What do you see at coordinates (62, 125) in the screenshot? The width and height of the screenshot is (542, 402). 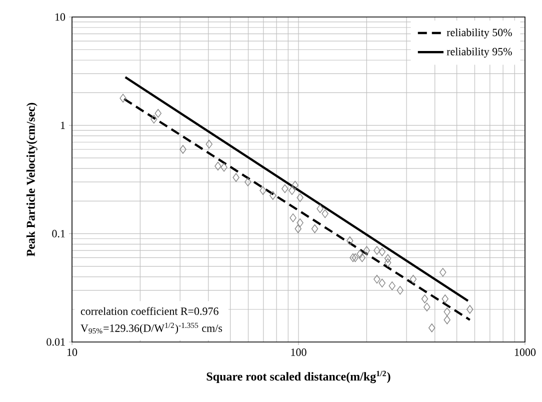 I see `y-tick-label: 1` at bounding box center [62, 125].